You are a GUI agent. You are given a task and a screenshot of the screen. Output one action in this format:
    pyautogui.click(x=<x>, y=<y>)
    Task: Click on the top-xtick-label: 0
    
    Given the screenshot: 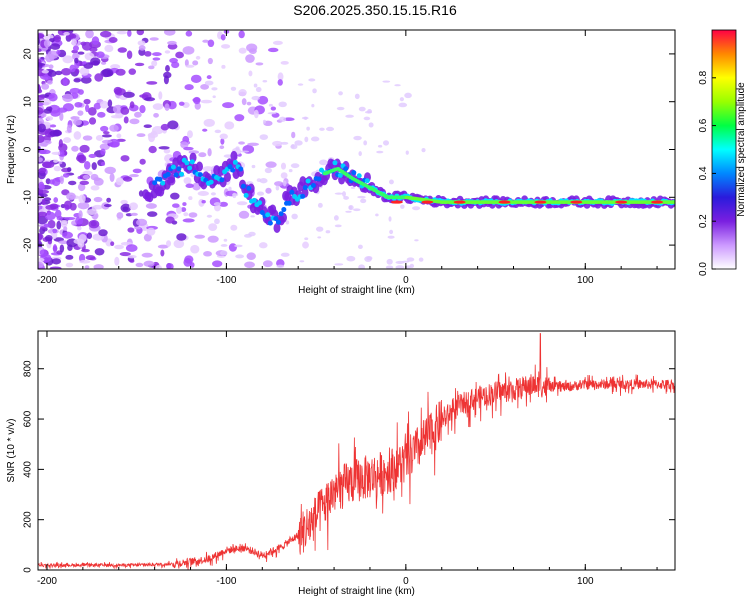 What is the action you would take?
    pyautogui.click(x=406, y=280)
    